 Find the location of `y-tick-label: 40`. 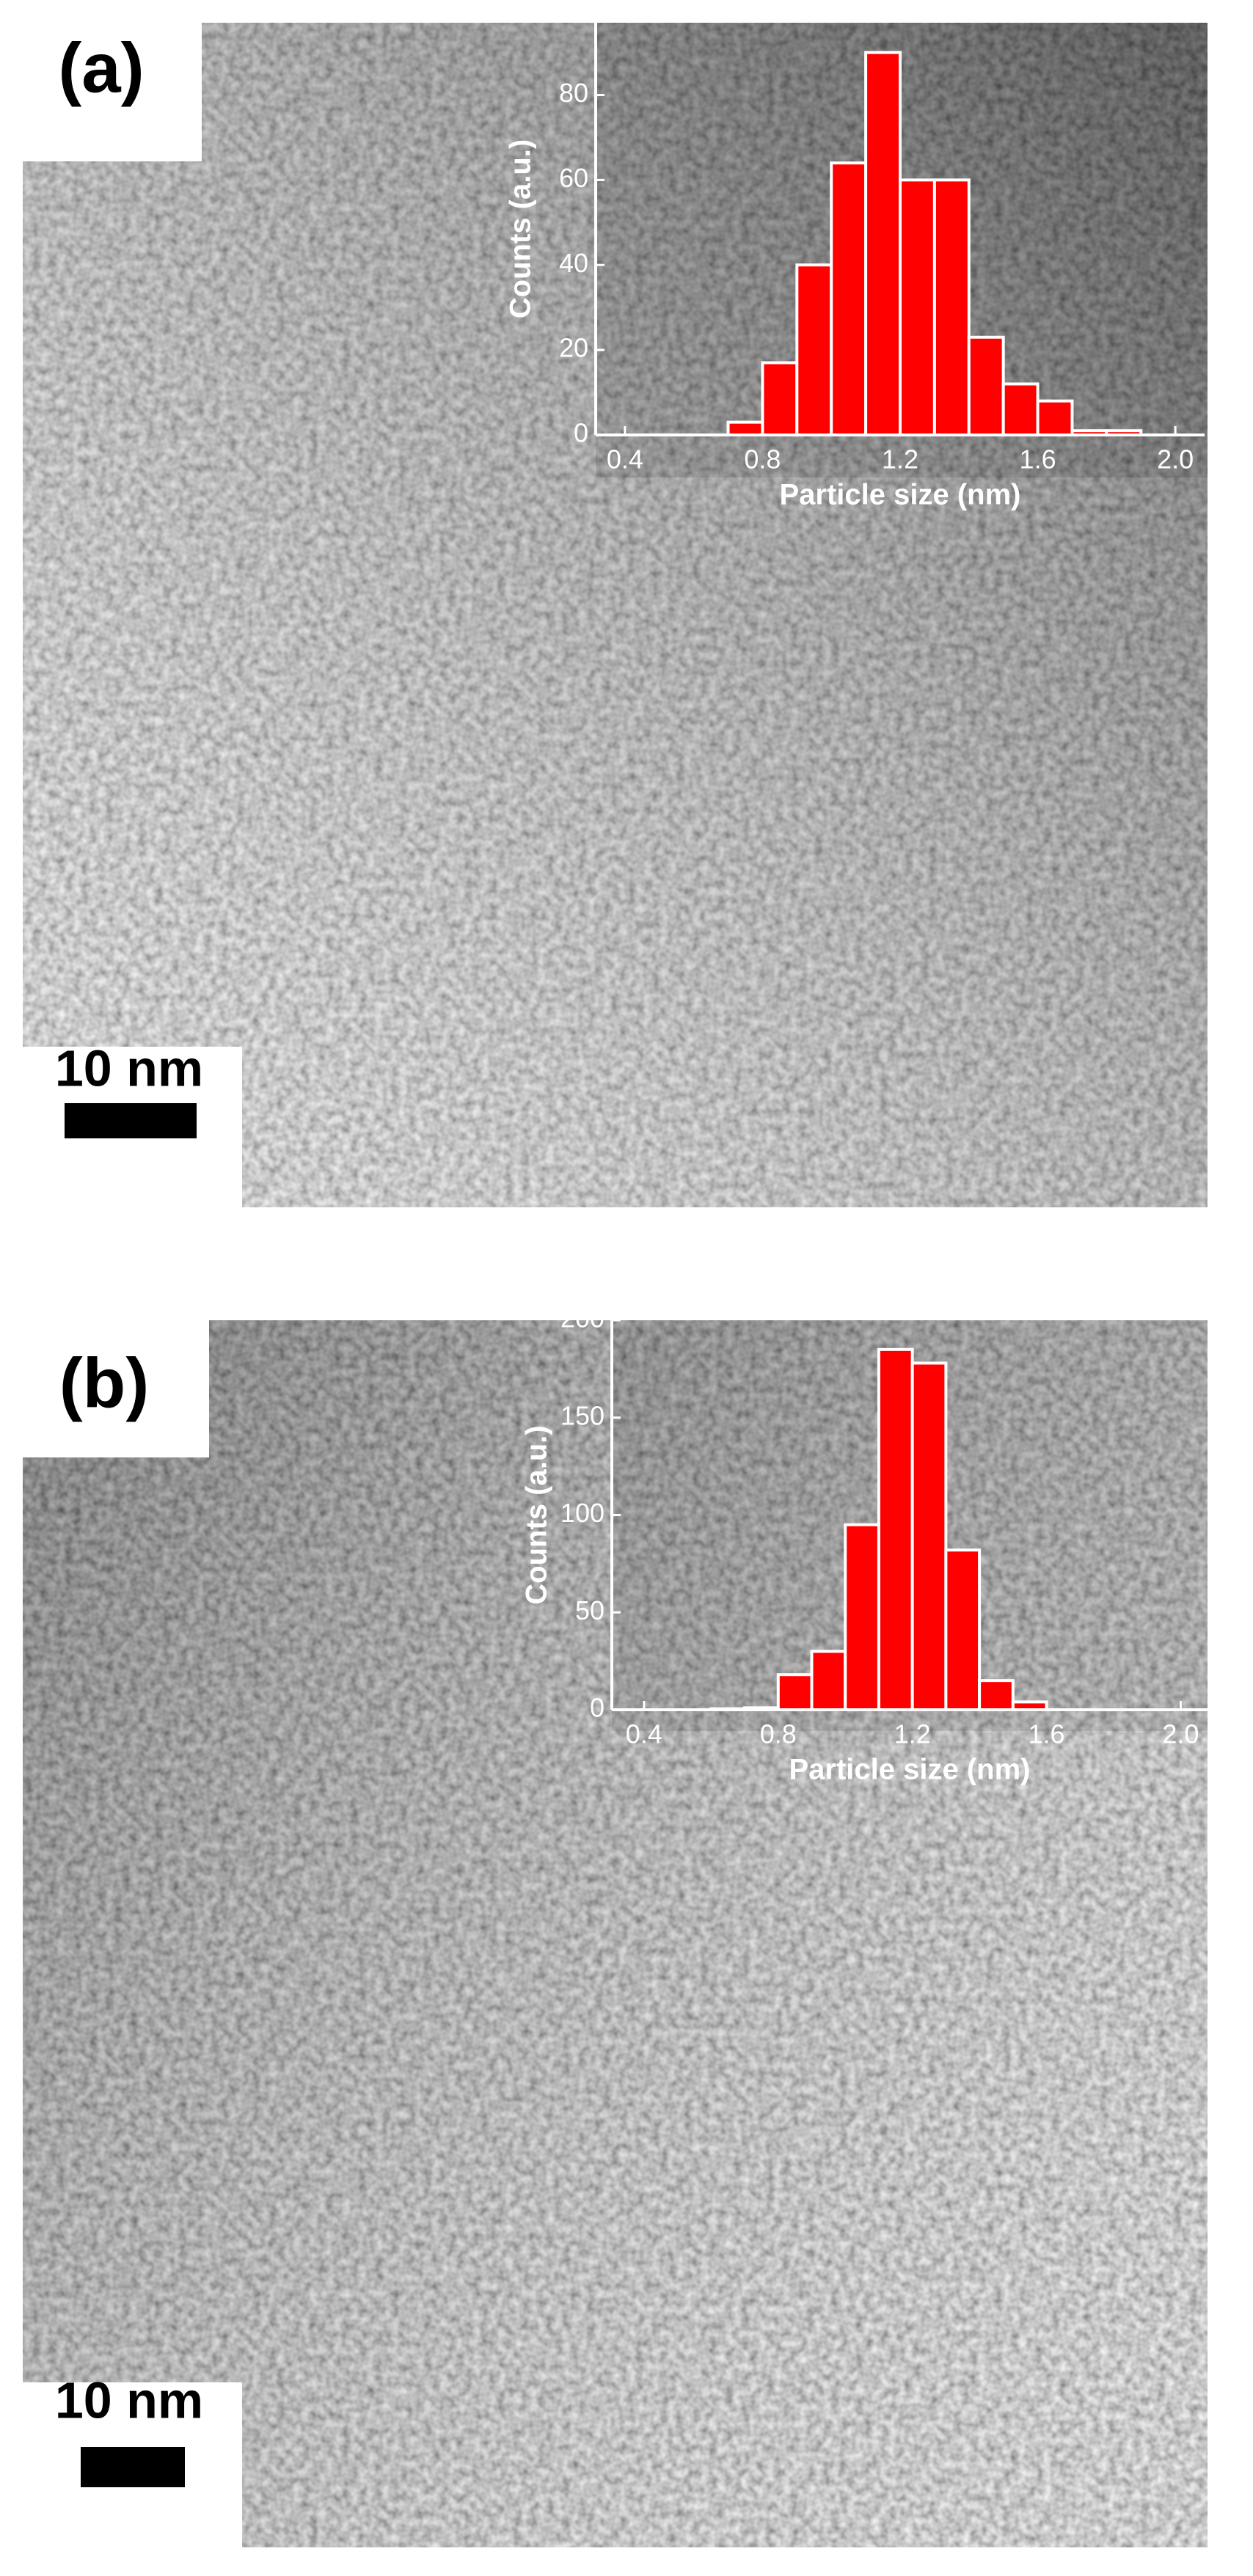

y-tick-label: 40 is located at coordinates (573, 263).